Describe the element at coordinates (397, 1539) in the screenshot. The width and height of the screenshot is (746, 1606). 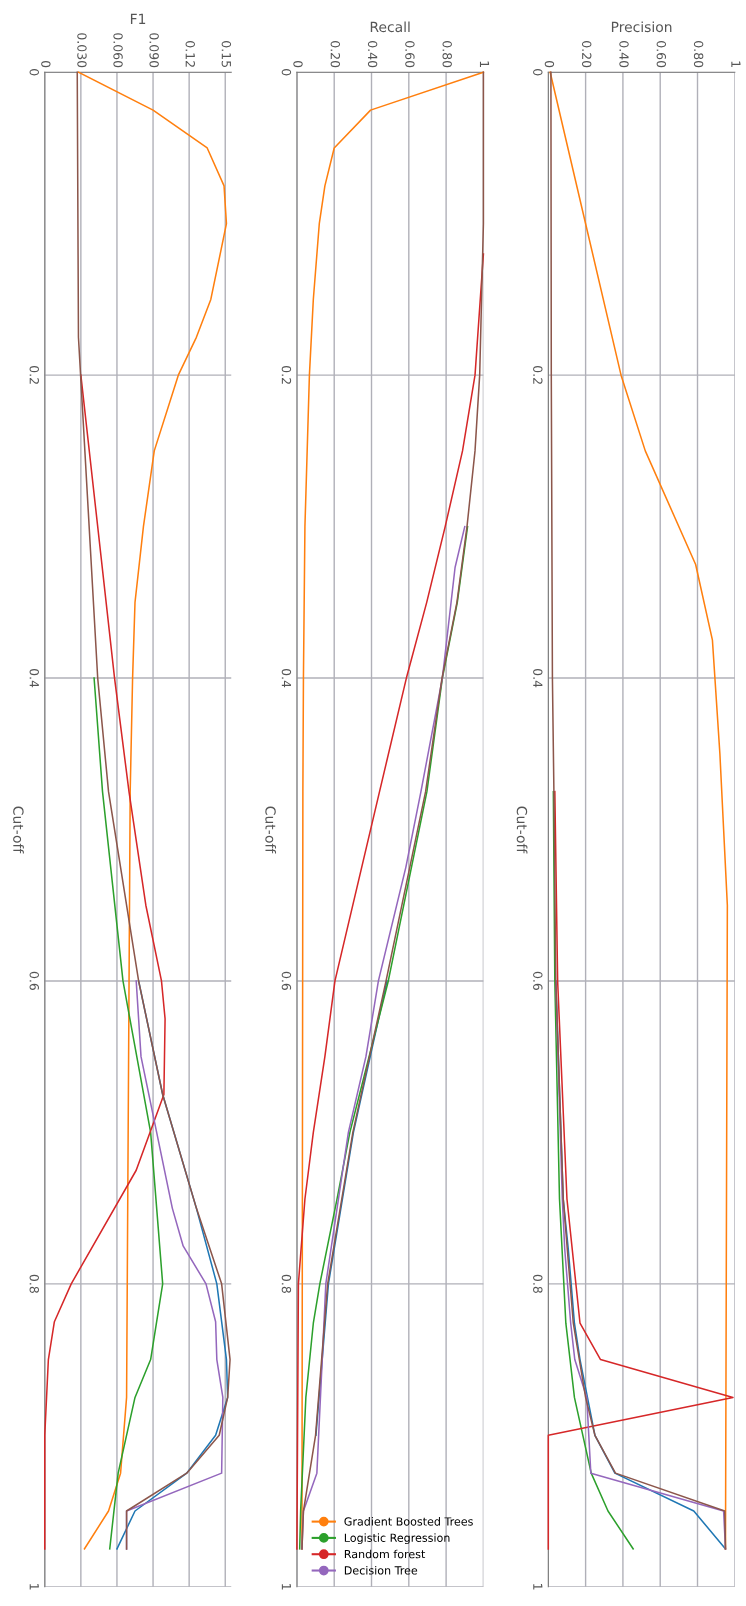
I see `legend-label: Logistic Regression` at that location.